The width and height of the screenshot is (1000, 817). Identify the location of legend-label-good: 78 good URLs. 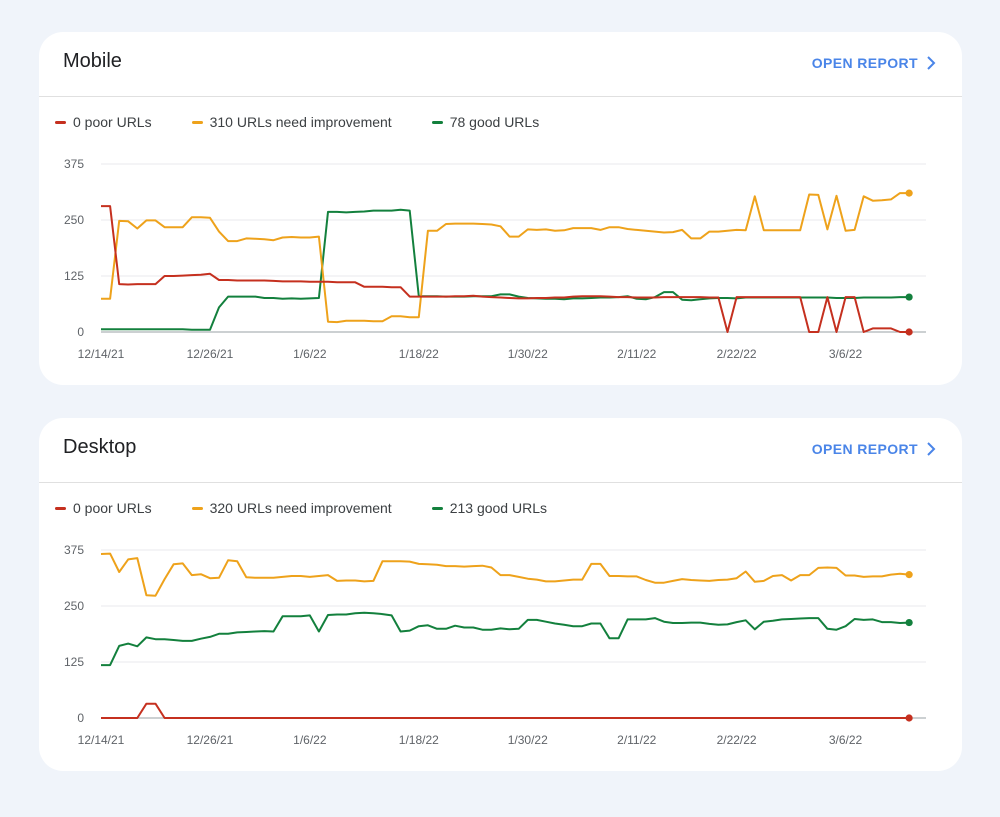
(494, 122).